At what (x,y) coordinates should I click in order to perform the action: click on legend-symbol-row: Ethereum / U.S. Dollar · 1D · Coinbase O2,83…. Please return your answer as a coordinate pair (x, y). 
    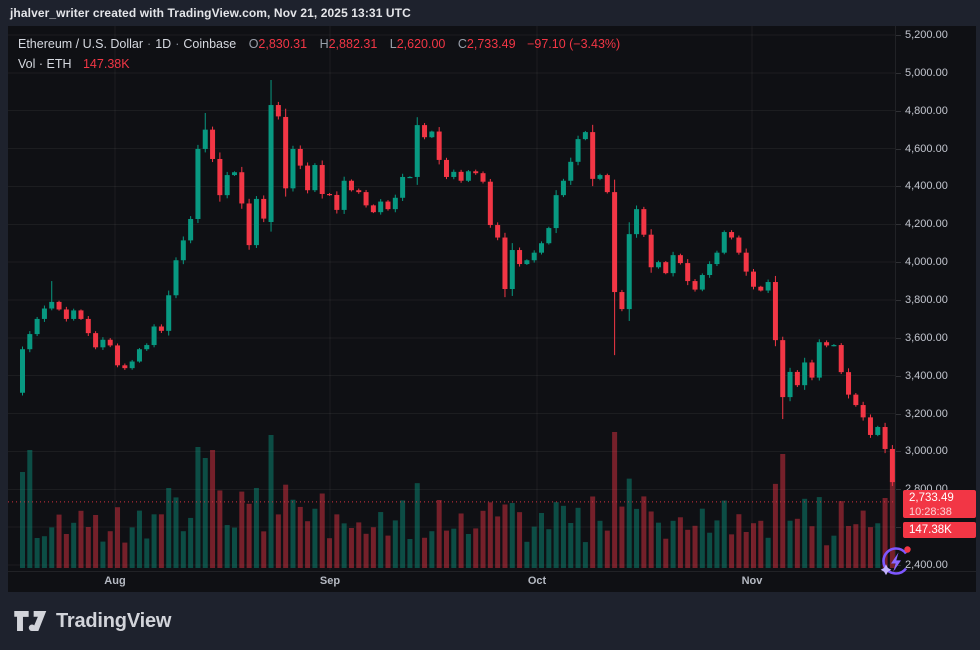
    Looking at the image, I should click on (319, 44).